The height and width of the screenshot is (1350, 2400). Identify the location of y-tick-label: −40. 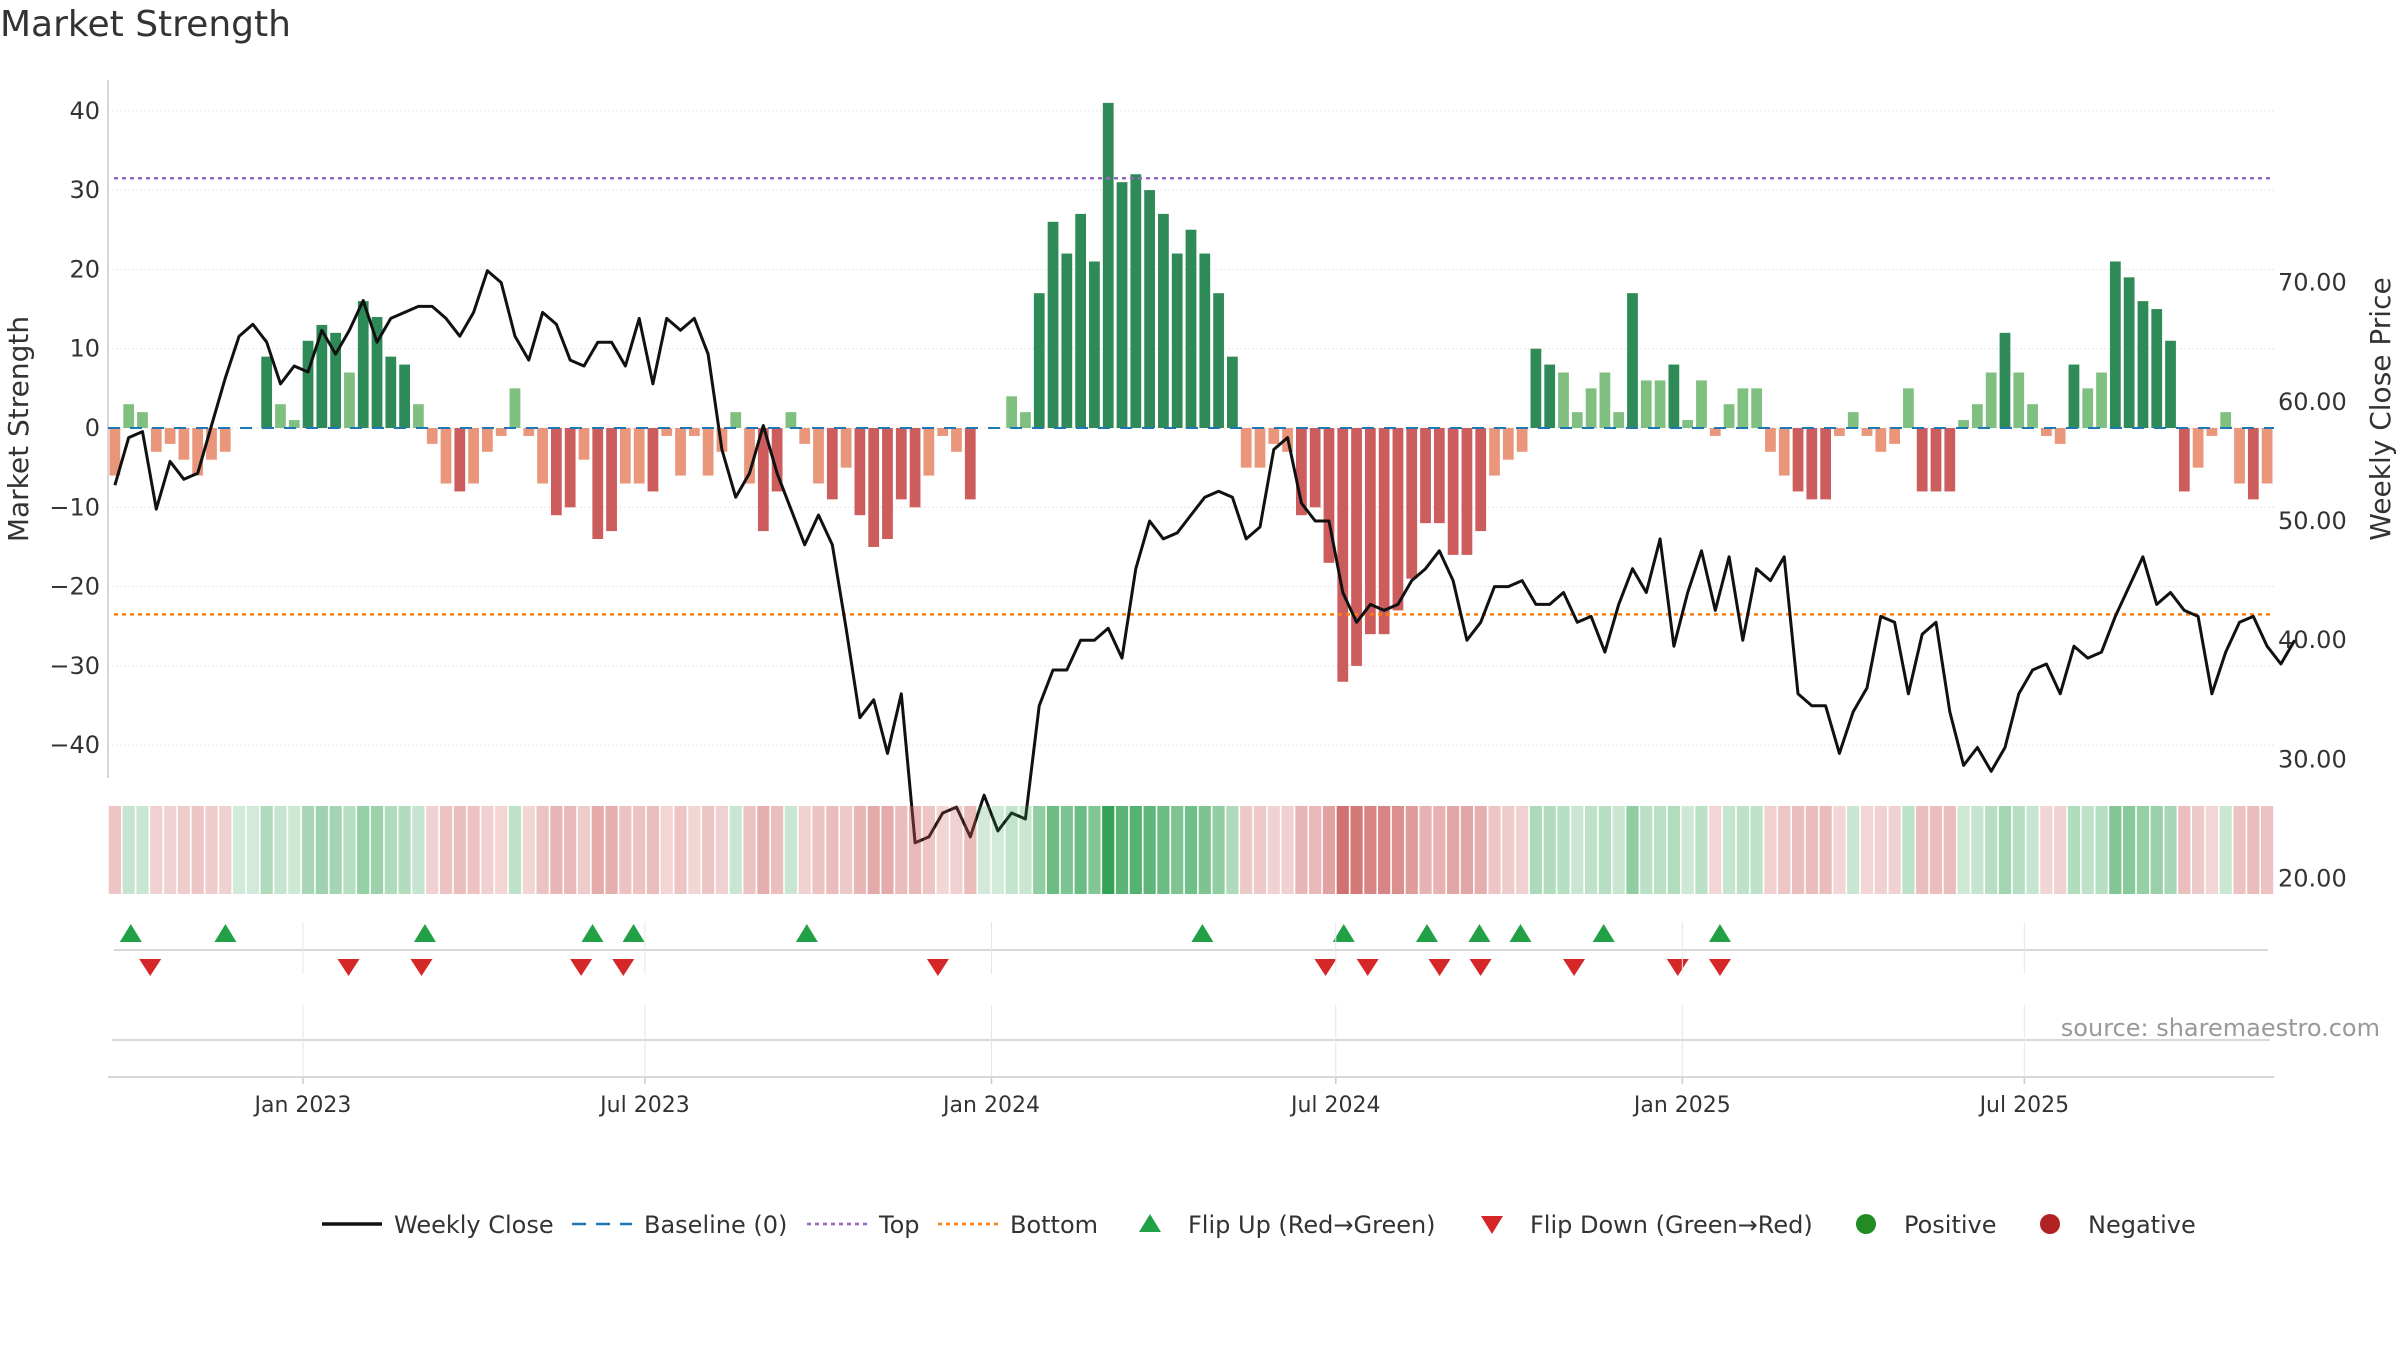
(74, 745).